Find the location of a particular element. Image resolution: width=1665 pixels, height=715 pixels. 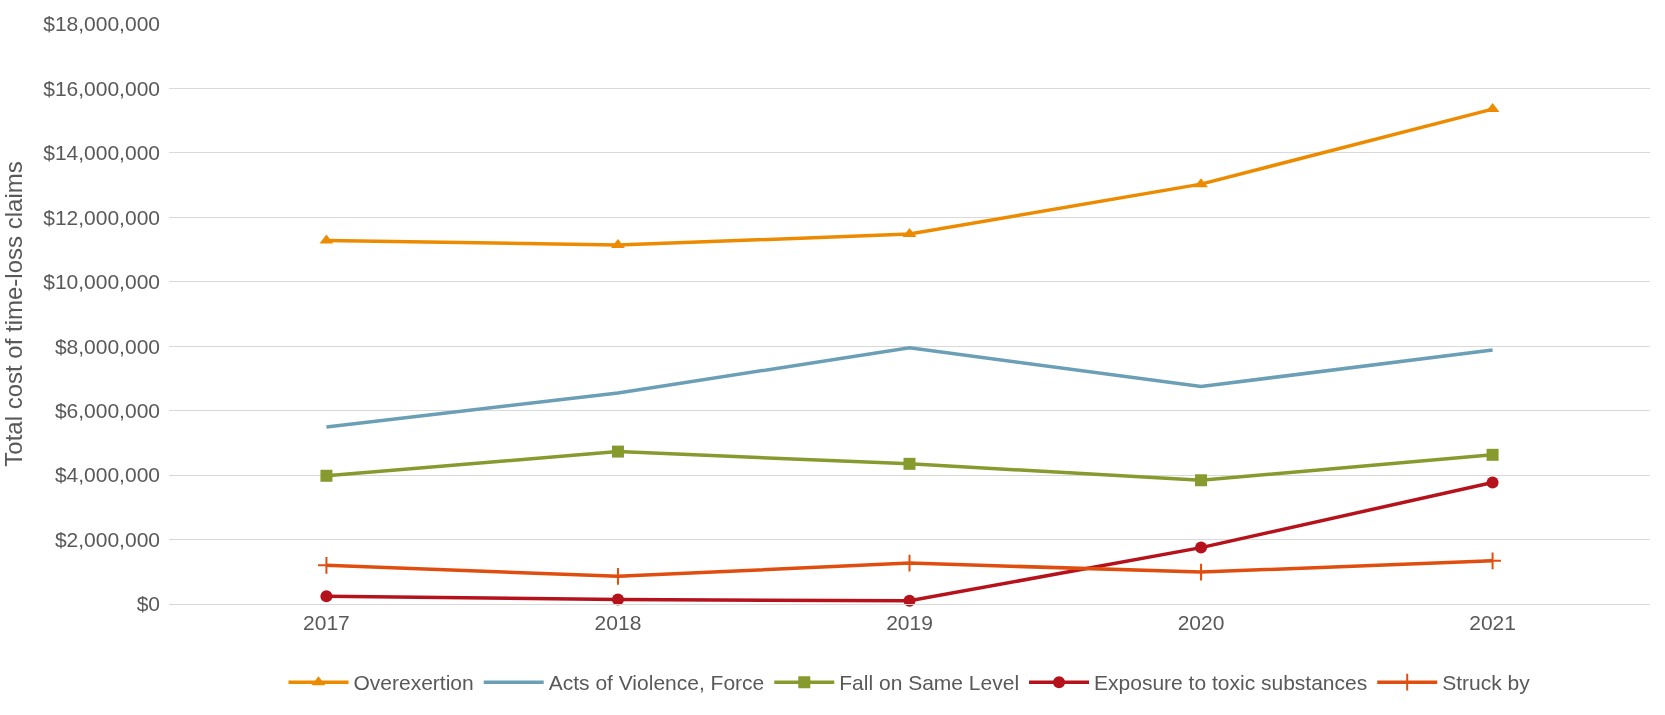

legend-label: Exposure to toxic substances is located at coordinates (1231, 683).